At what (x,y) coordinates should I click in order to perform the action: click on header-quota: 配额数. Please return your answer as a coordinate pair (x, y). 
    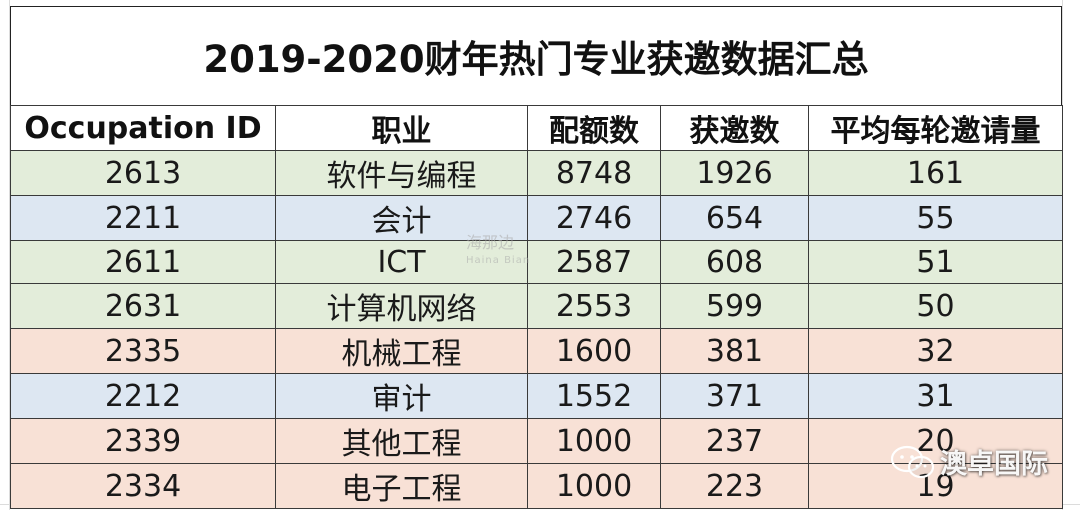
    Looking at the image, I should click on (594, 128).